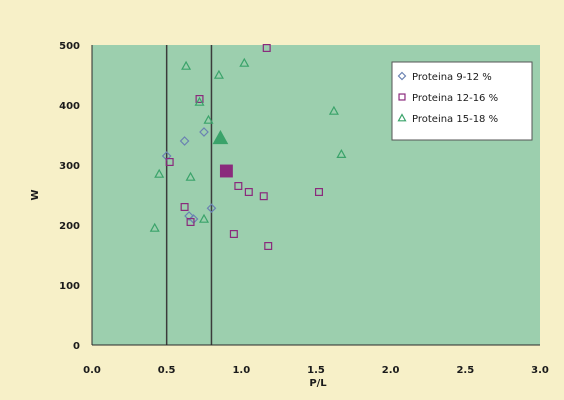 The image size is (564, 400). Describe the element at coordinates (391, 370) in the screenshot. I see `x-tick-label: 2.0` at that location.